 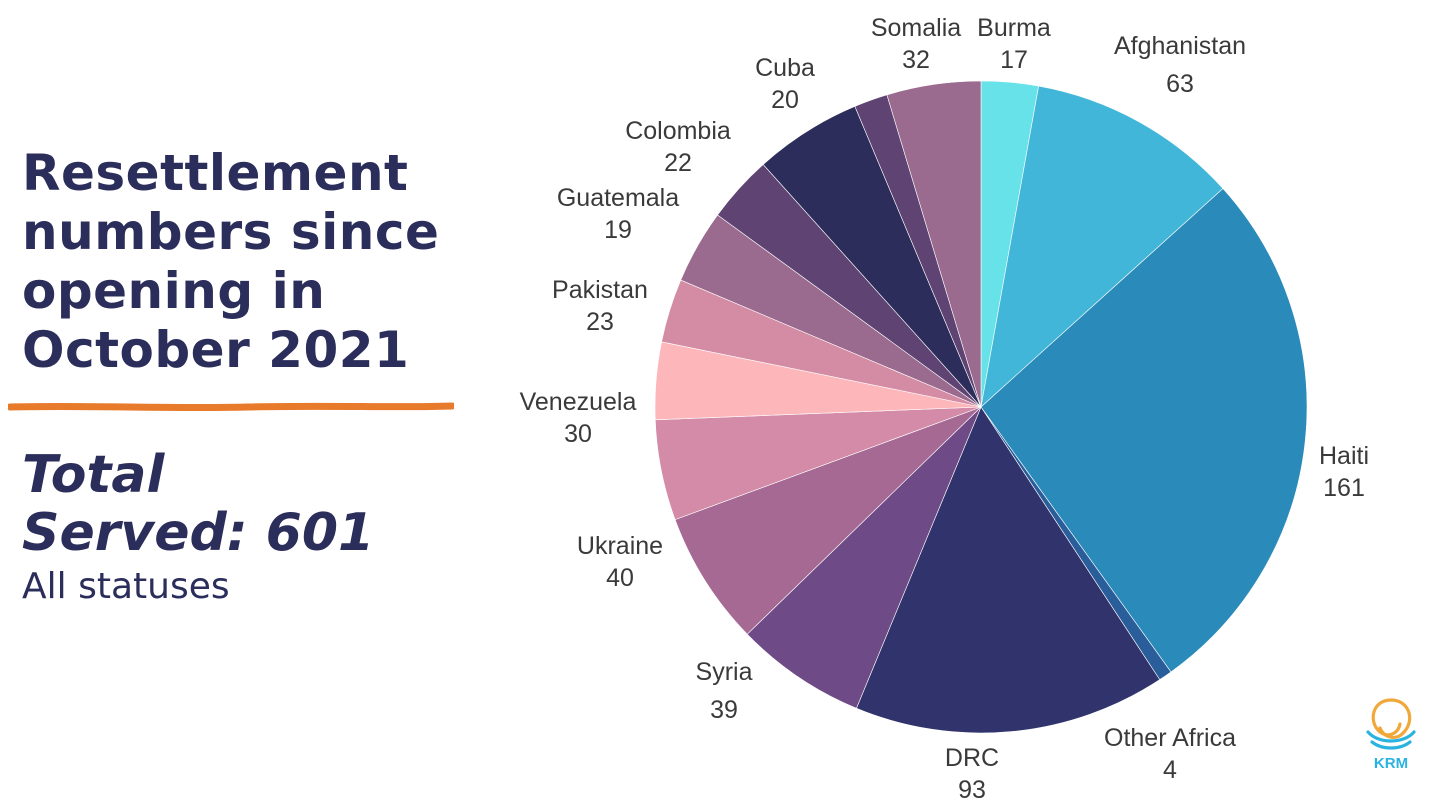 I want to click on label-haiti: Haiti, so click(x=1344, y=456).